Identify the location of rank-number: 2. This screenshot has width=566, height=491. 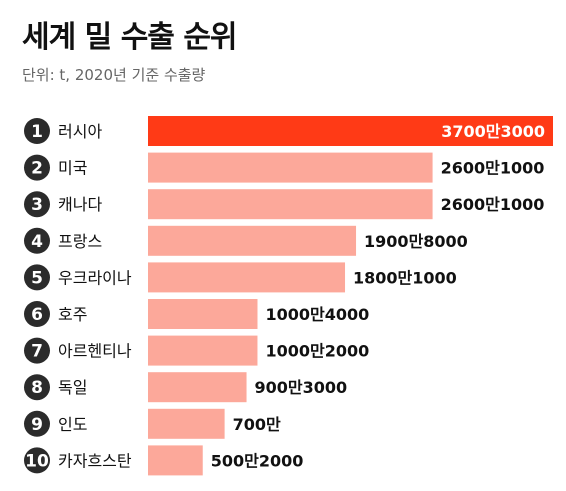
(37, 169).